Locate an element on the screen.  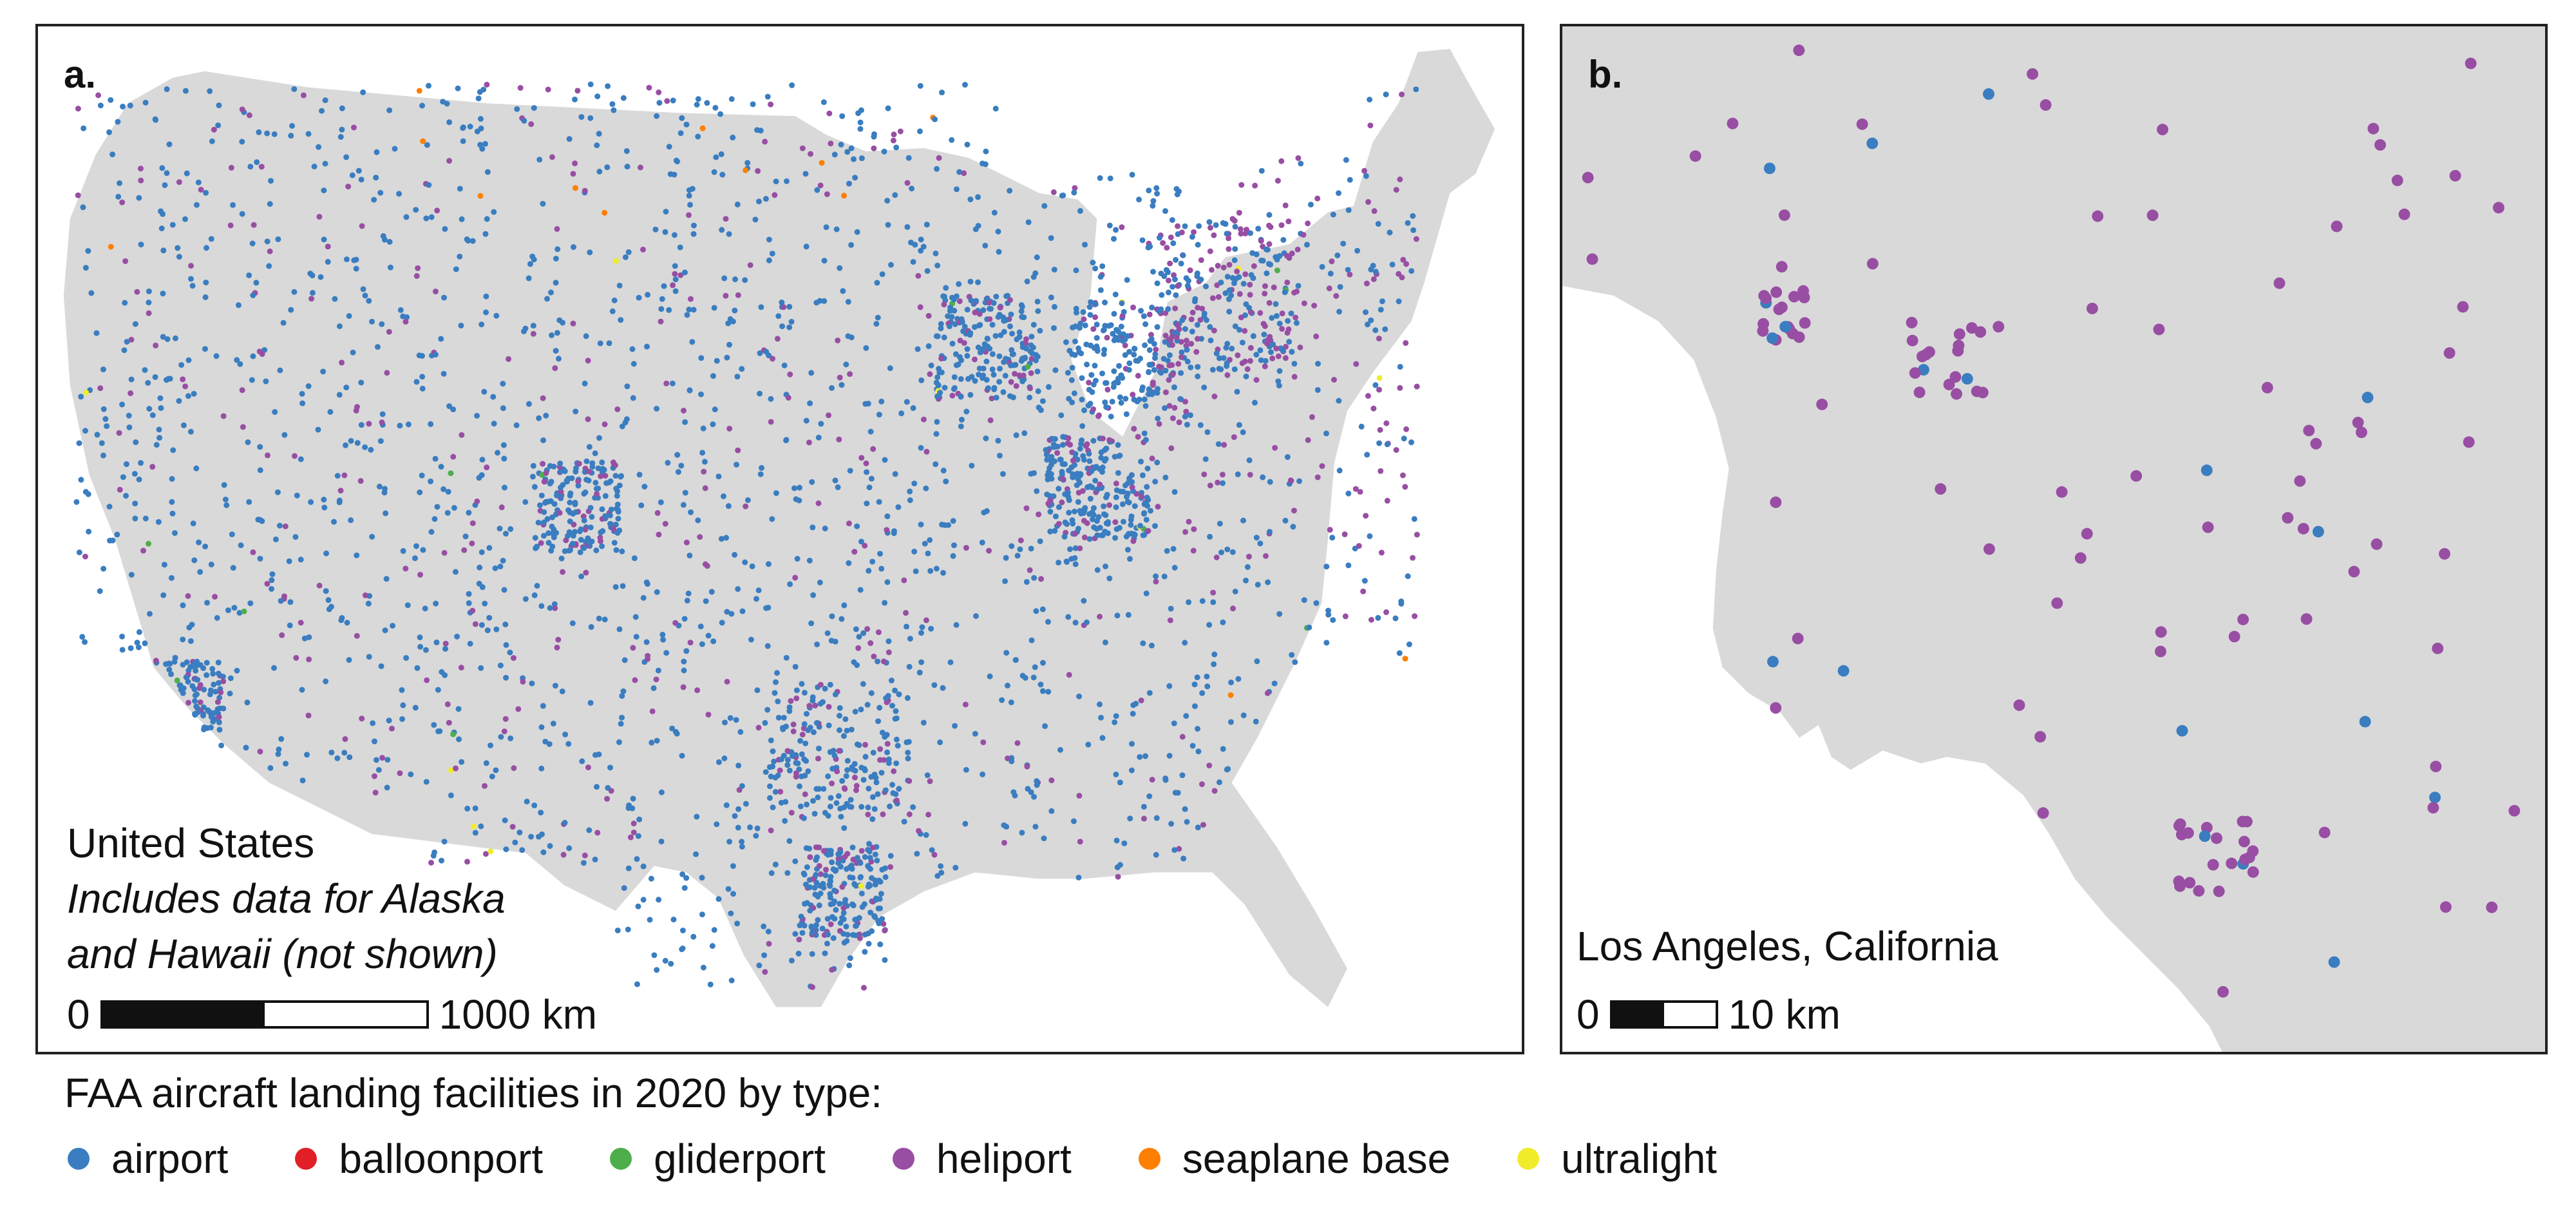
legend-item-ultralight: ultralight is located at coordinates (1617, 1159).